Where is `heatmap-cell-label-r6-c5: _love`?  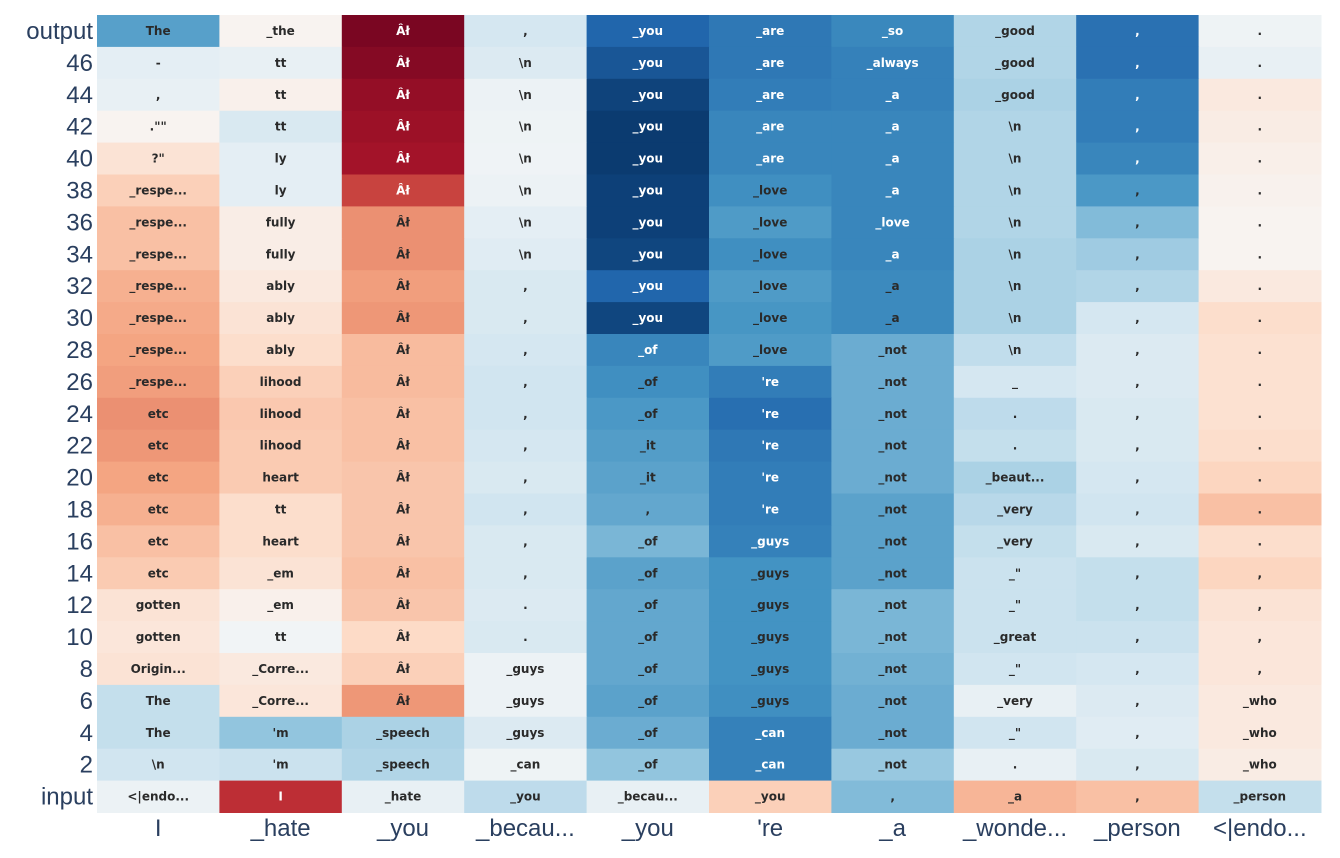 heatmap-cell-label-r6-c5: _love is located at coordinates (770, 222).